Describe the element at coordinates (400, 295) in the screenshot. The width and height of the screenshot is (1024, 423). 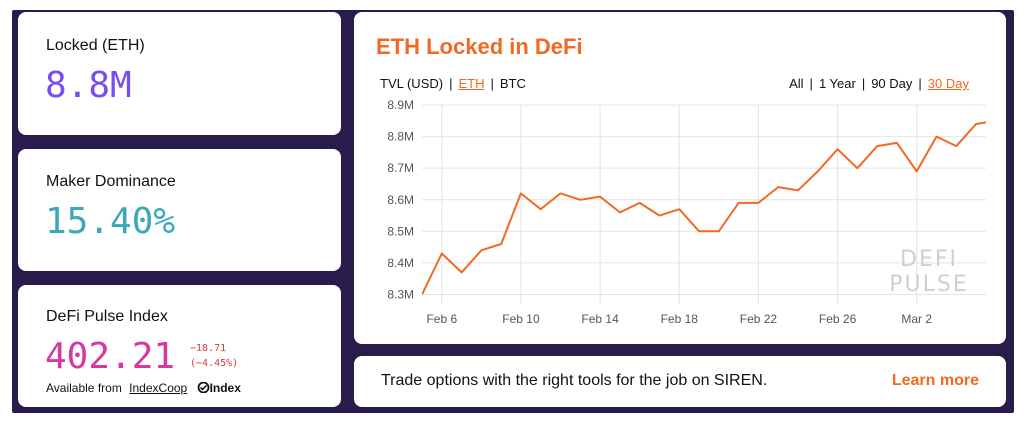
I see `y-tick-label: 8.3M` at that location.